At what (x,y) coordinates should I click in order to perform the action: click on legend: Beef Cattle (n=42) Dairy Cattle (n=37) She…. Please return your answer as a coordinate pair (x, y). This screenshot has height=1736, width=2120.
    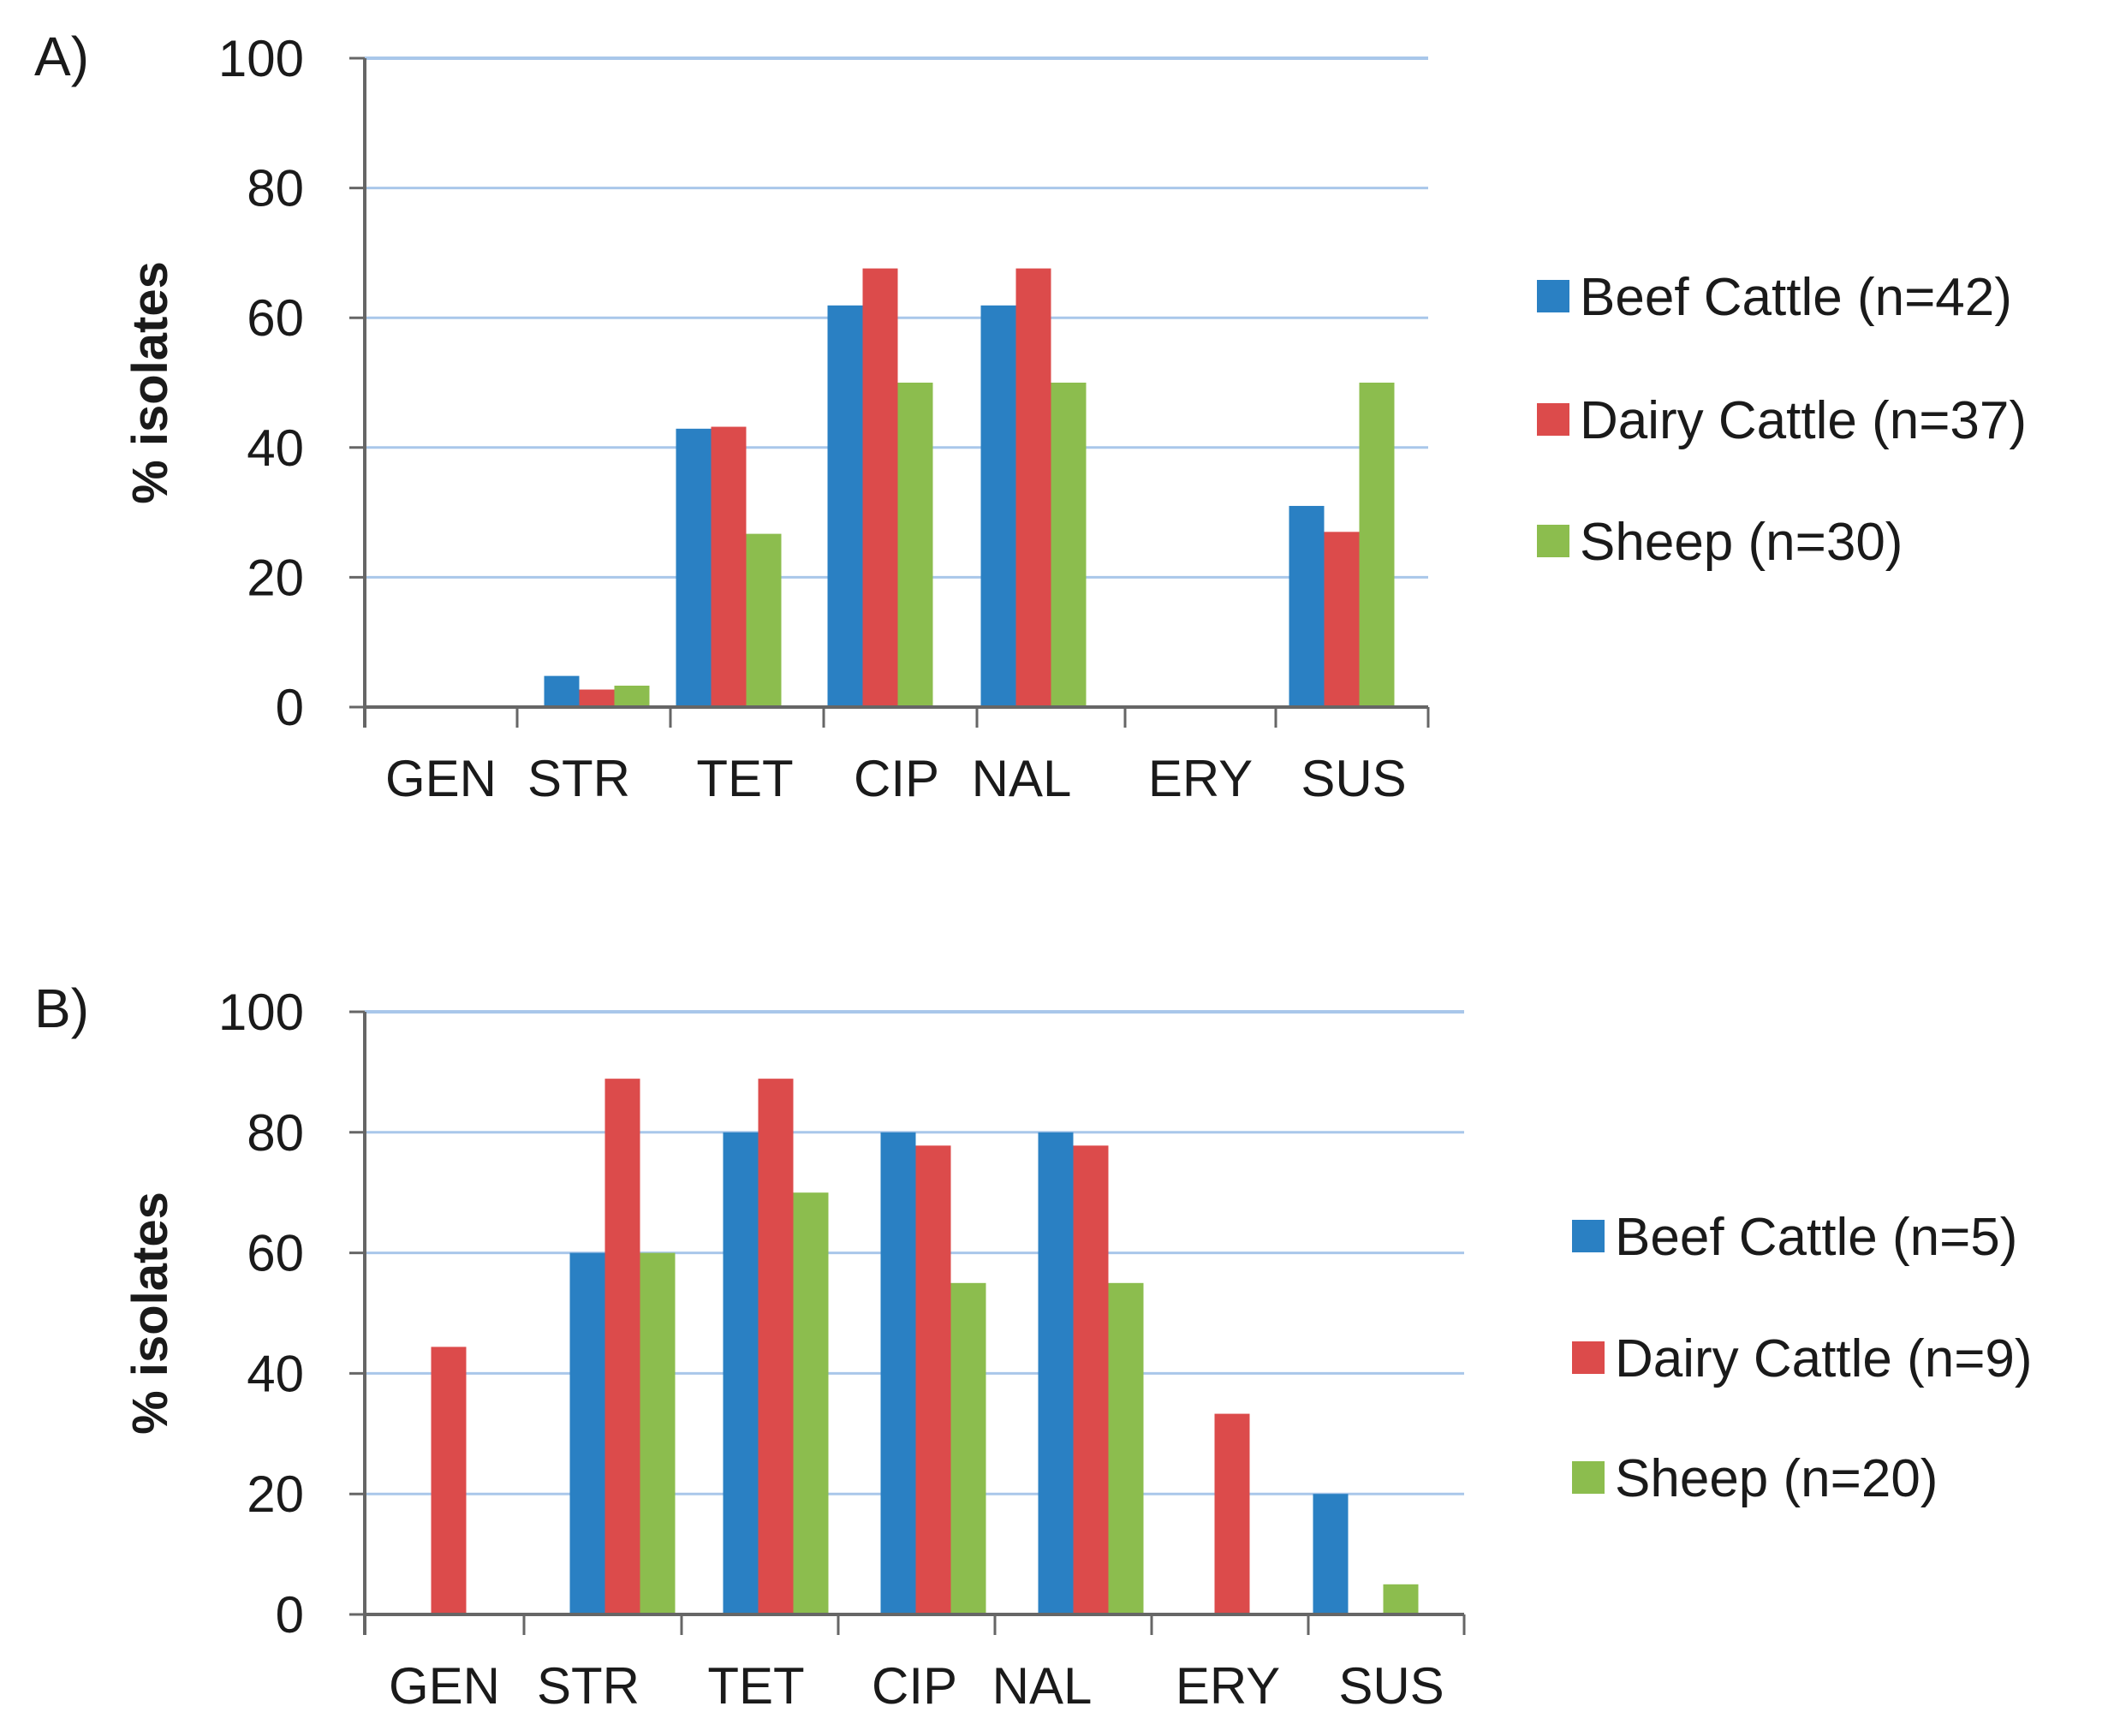
    Looking at the image, I should click on (1782, 420).